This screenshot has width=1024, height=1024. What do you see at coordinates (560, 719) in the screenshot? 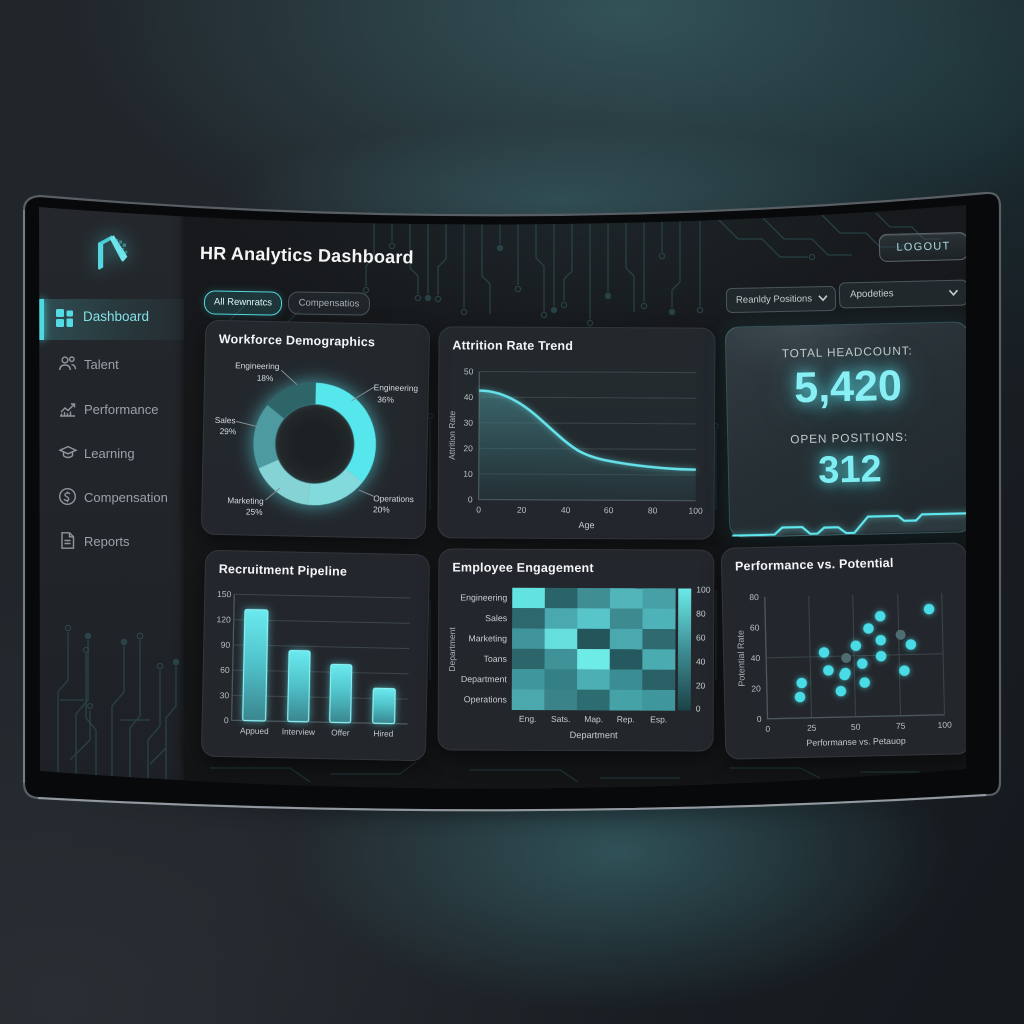
I see `svg-text: Sats.` at bounding box center [560, 719].